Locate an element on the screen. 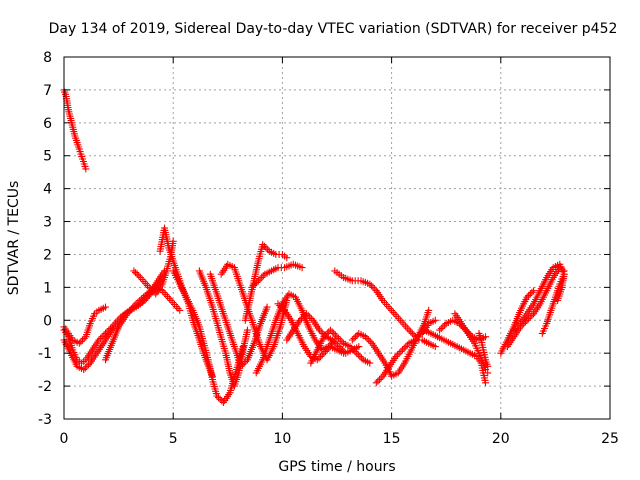 The image size is (640, 480). y-tick-label: -2 is located at coordinates (45, 387).